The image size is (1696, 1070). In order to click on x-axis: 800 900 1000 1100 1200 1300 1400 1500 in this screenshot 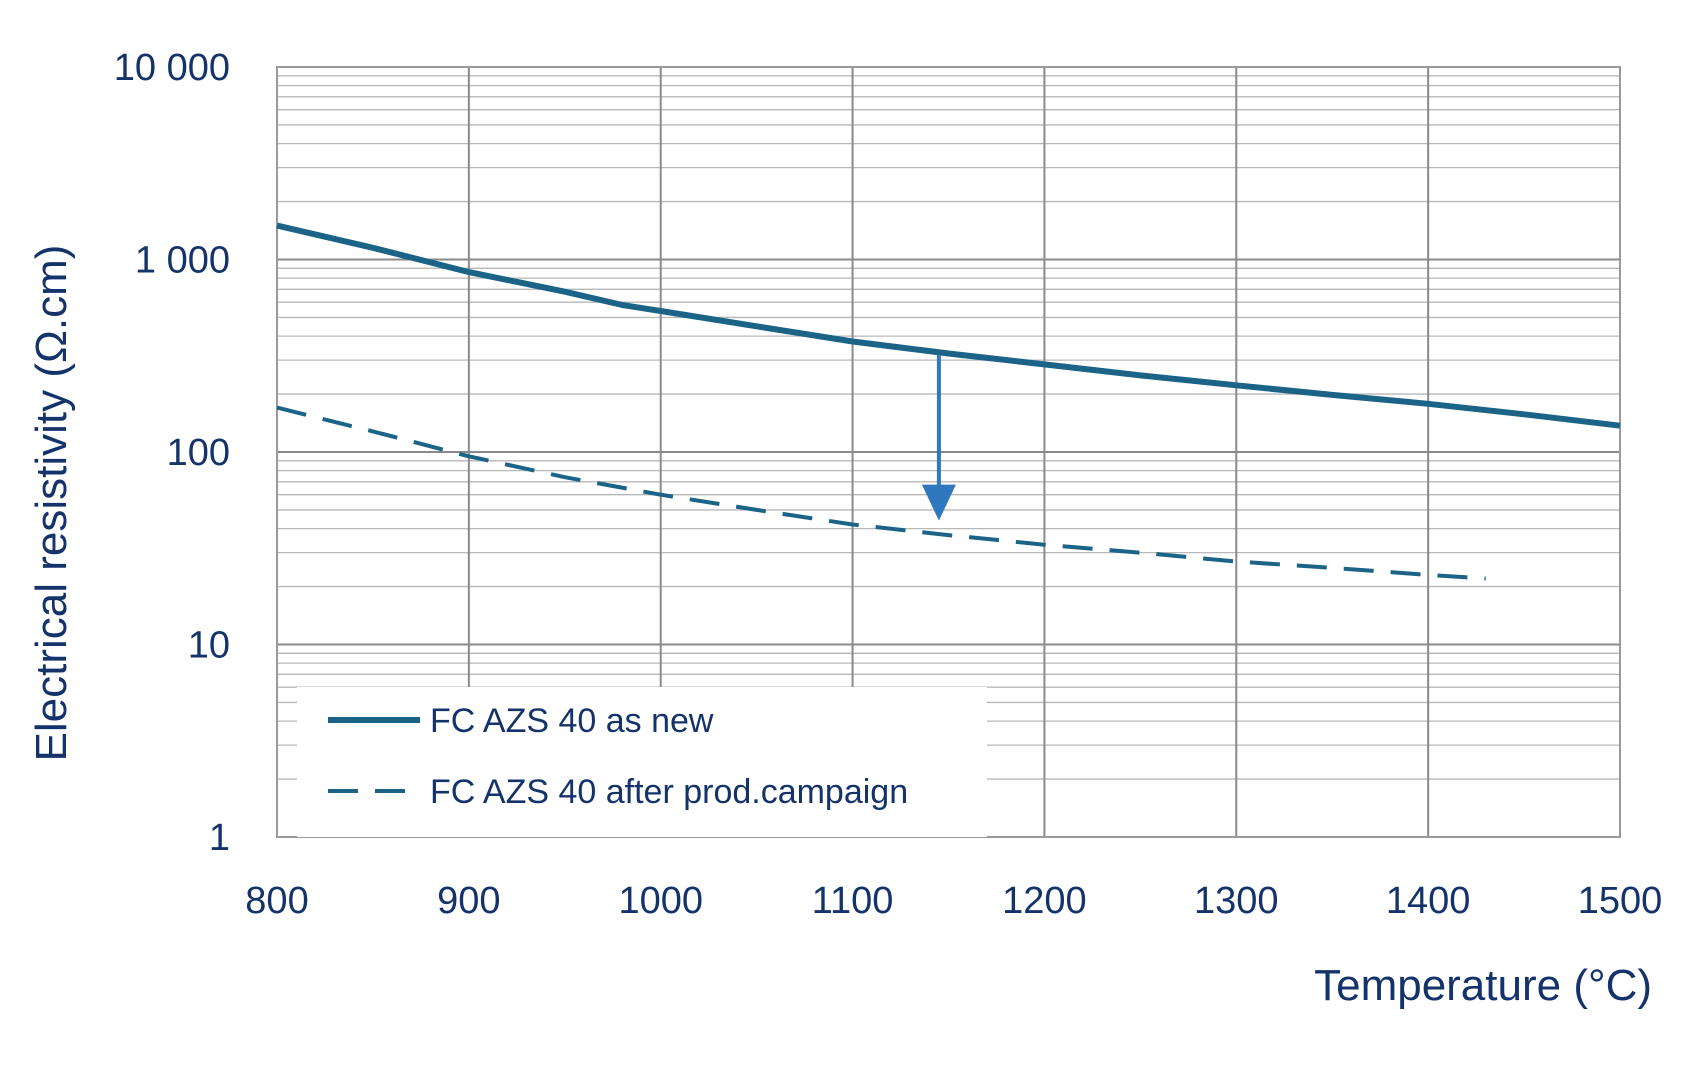, I will do `click(953, 901)`.